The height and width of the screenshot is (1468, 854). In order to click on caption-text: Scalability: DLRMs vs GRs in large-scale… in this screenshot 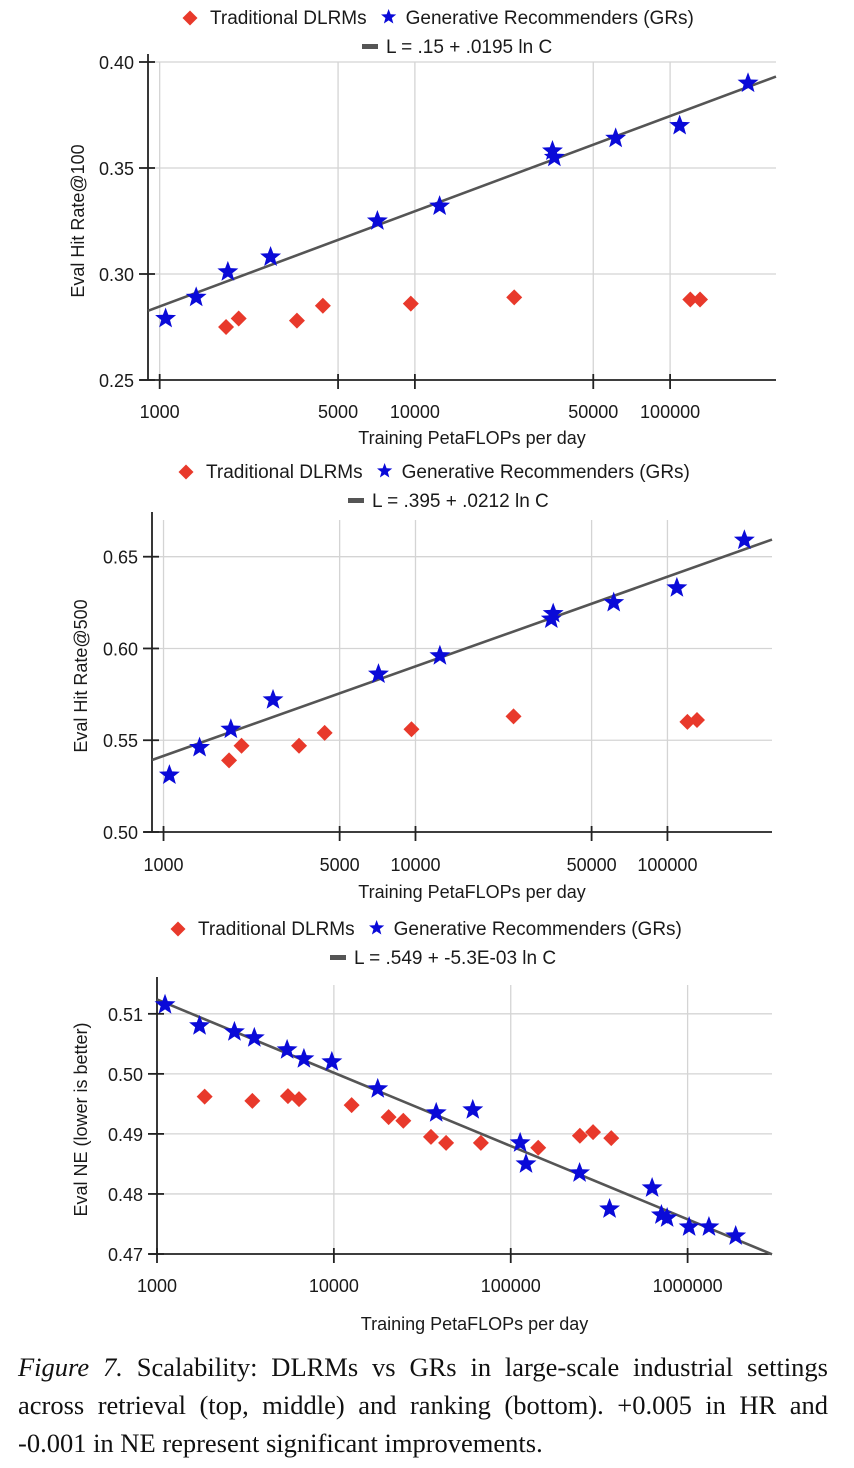, I will do `click(423, 1405)`.